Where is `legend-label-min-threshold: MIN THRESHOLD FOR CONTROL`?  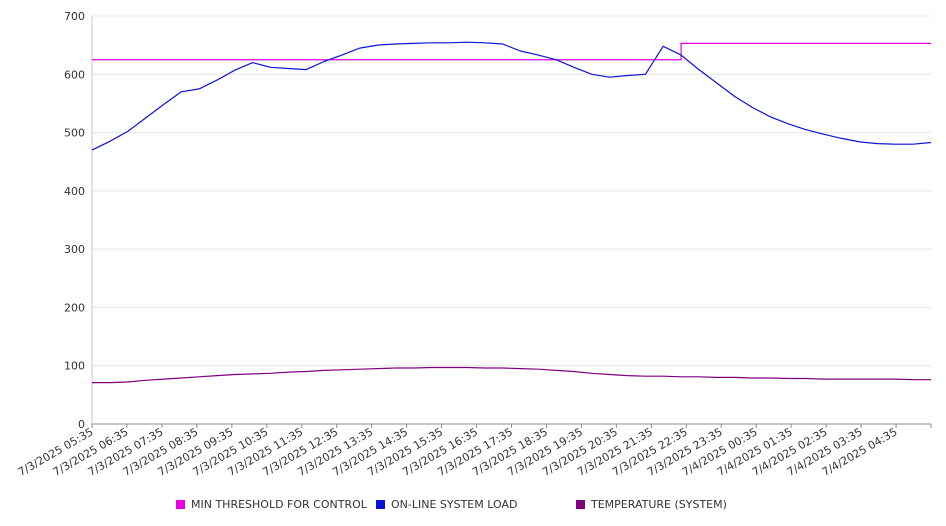 legend-label-min-threshold: MIN THRESHOLD FOR CONTROL is located at coordinates (279, 504).